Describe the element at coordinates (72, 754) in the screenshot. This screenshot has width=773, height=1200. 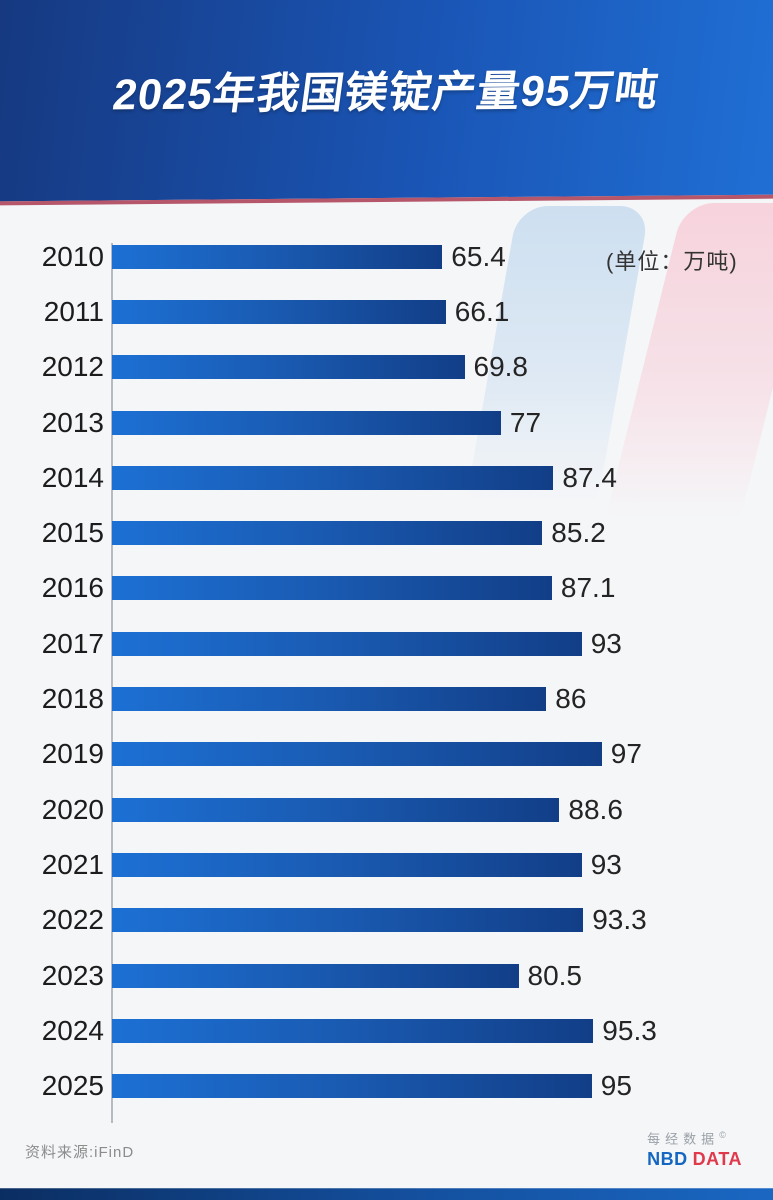
I see `year-label: 2019` at that location.